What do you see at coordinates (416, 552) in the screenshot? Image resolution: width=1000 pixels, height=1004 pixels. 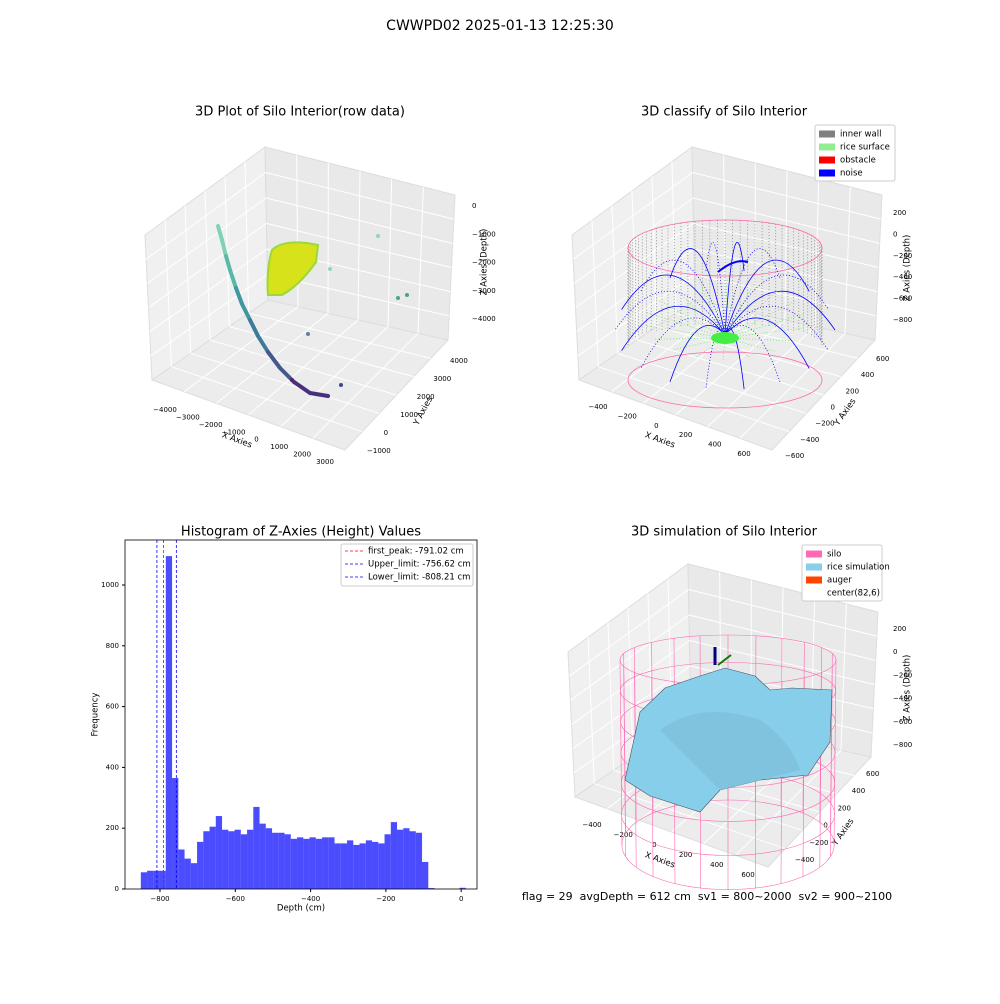 I see `legend-label: first_peak: -791.02 cm` at bounding box center [416, 552].